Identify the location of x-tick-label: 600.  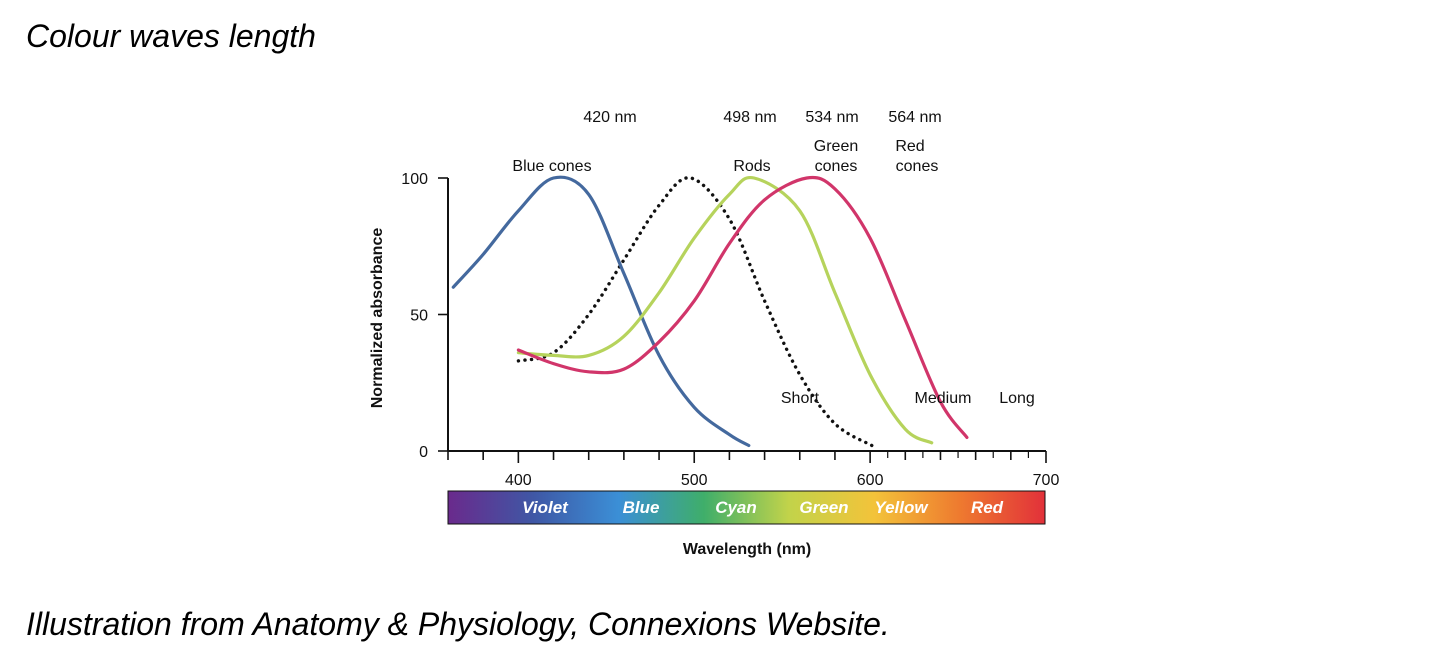
(870, 480).